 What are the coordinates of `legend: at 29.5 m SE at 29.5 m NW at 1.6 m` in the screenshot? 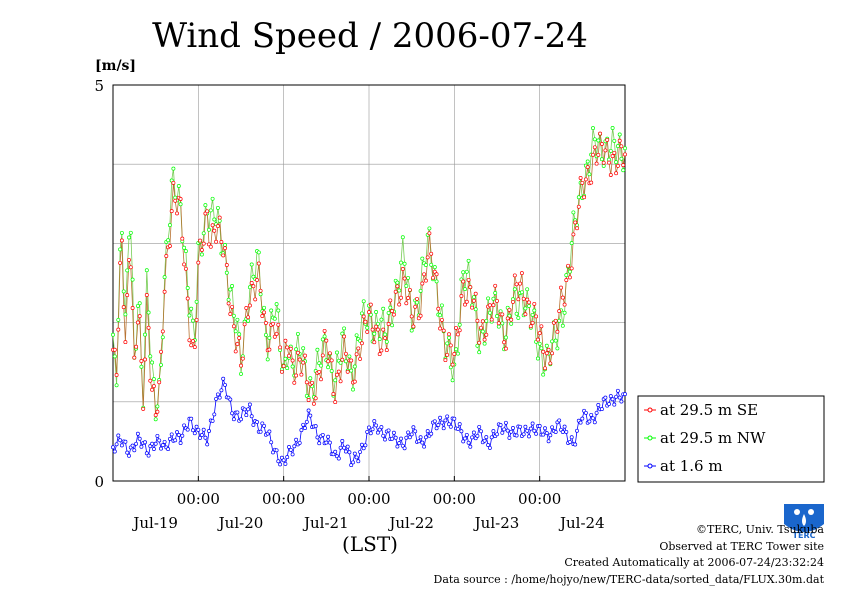 It's located at (731, 439).